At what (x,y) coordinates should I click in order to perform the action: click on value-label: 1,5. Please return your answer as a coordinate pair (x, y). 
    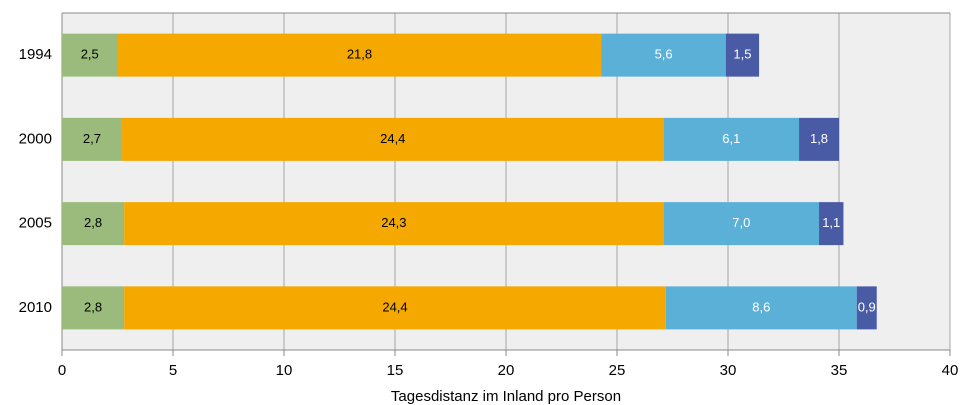
    Looking at the image, I should click on (742, 54).